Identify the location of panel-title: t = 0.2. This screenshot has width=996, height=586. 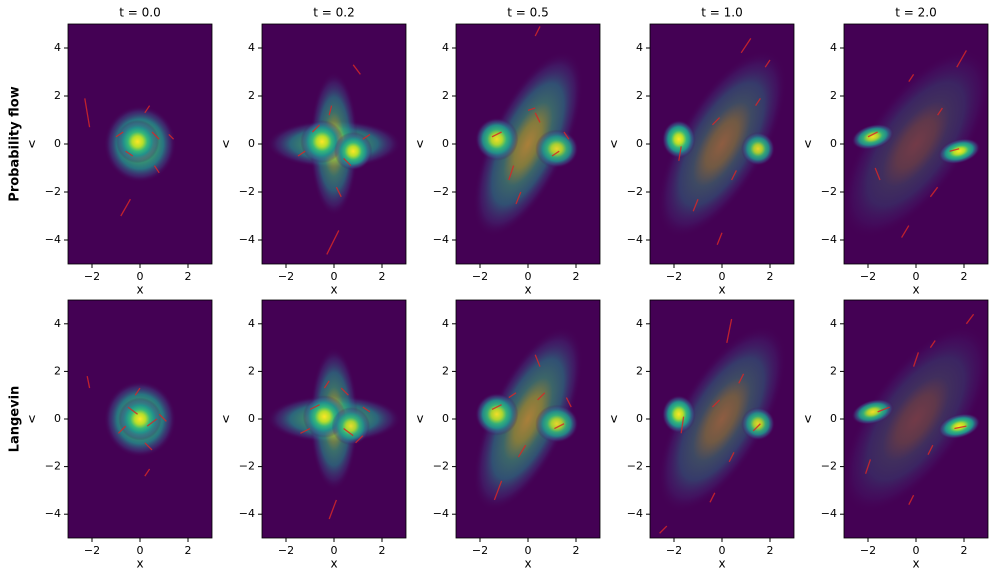
(333, 13).